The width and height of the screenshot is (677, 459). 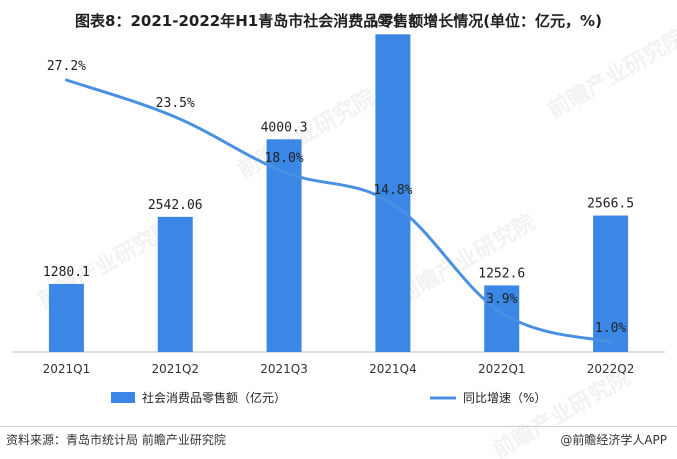 What do you see at coordinates (393, 369) in the screenshot?
I see `x-tick-label: 2021Q4` at bounding box center [393, 369].